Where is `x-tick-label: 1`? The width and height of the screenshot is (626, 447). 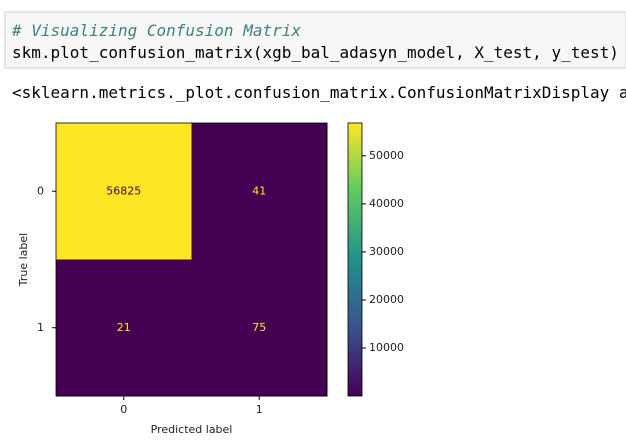
x-tick-label: 1 is located at coordinates (259, 409).